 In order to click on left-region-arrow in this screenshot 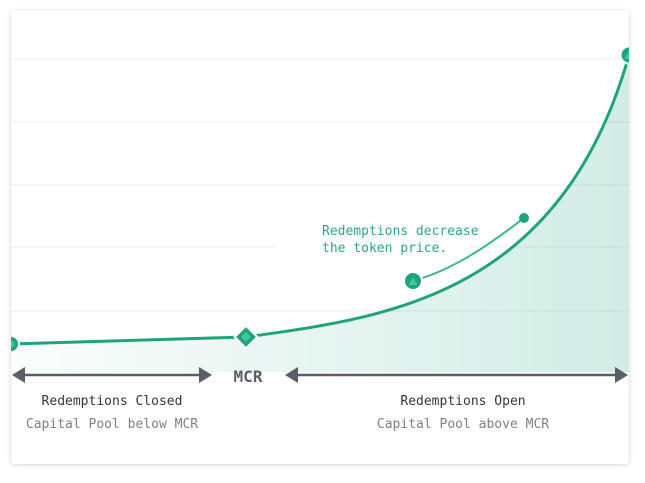, I will do `click(112, 375)`.